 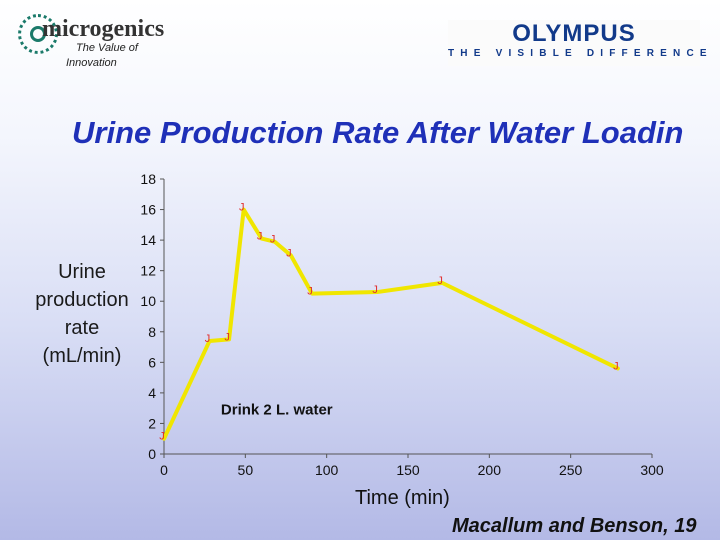 What do you see at coordinates (164, 470) in the screenshot?
I see `x-tick-label: 0` at bounding box center [164, 470].